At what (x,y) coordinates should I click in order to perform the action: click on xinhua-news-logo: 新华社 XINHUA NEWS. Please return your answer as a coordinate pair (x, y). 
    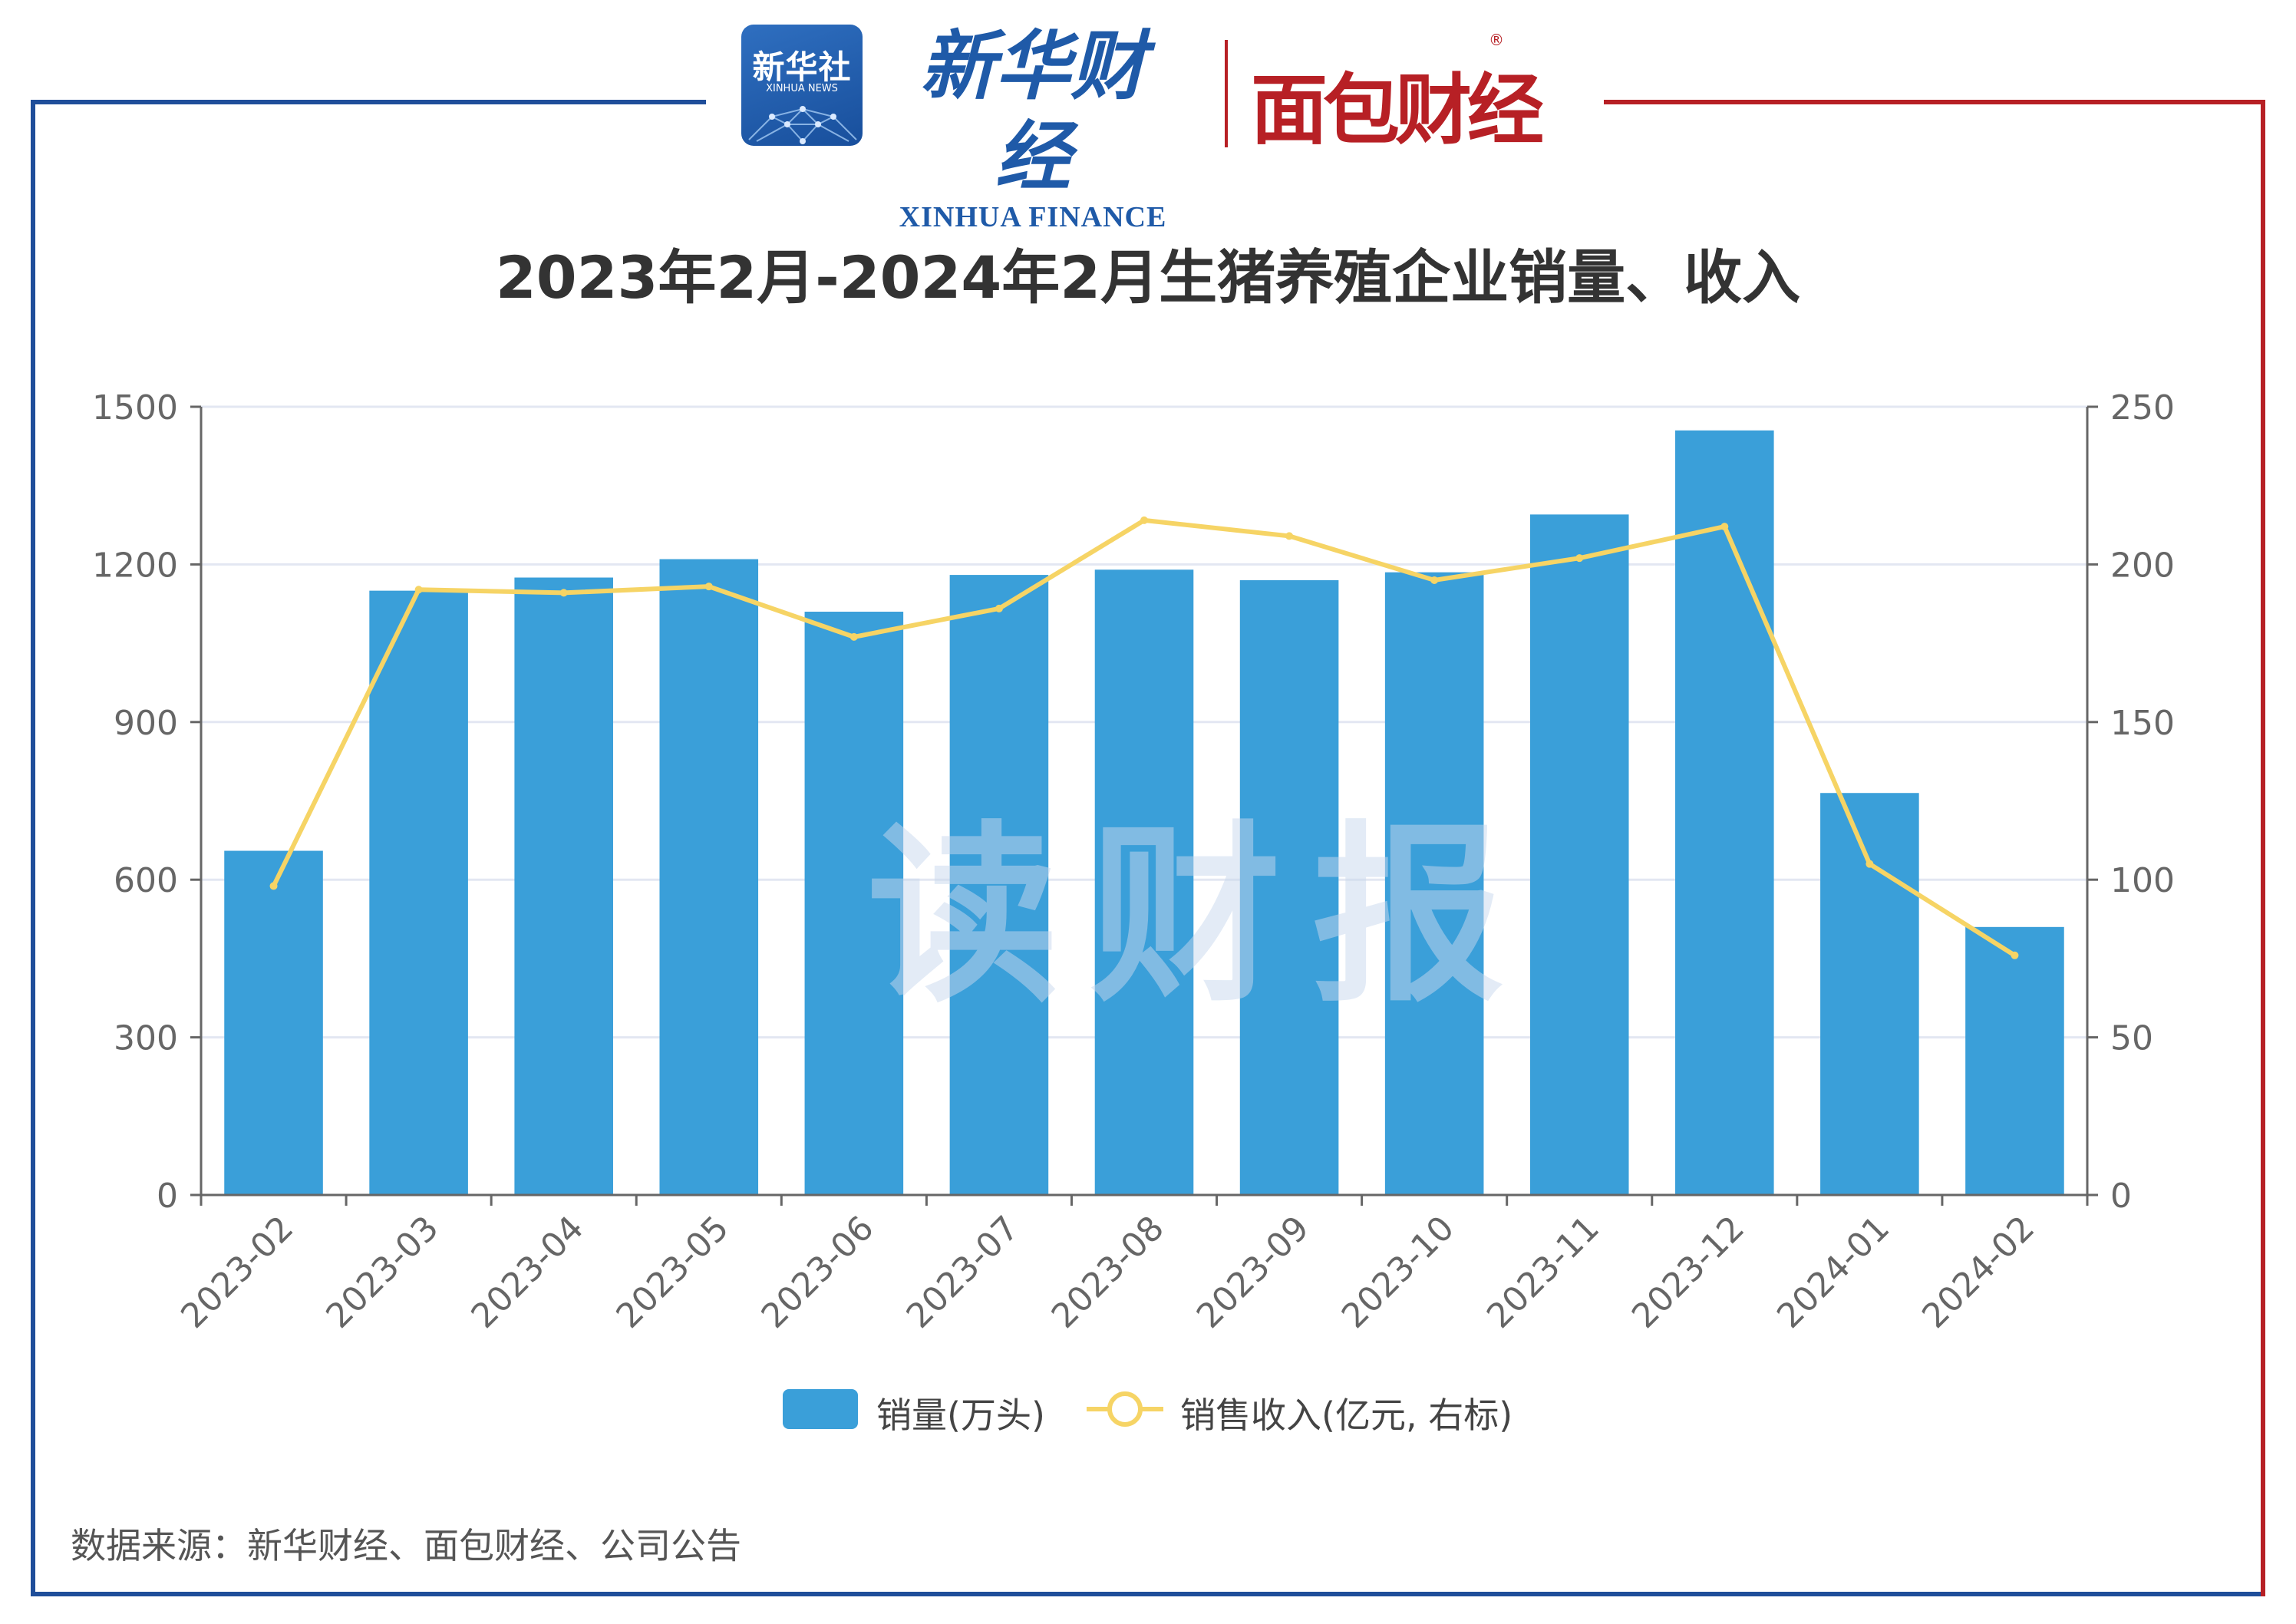
    Looking at the image, I should click on (802, 85).